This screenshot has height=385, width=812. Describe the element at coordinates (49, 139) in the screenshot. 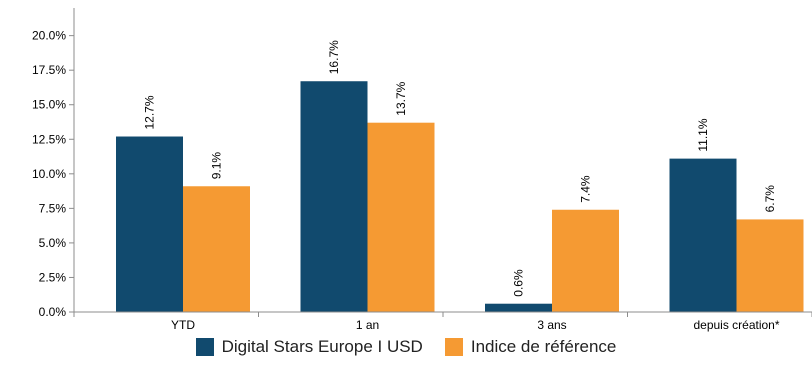

I see `y-tick-label: 12.5%` at that location.